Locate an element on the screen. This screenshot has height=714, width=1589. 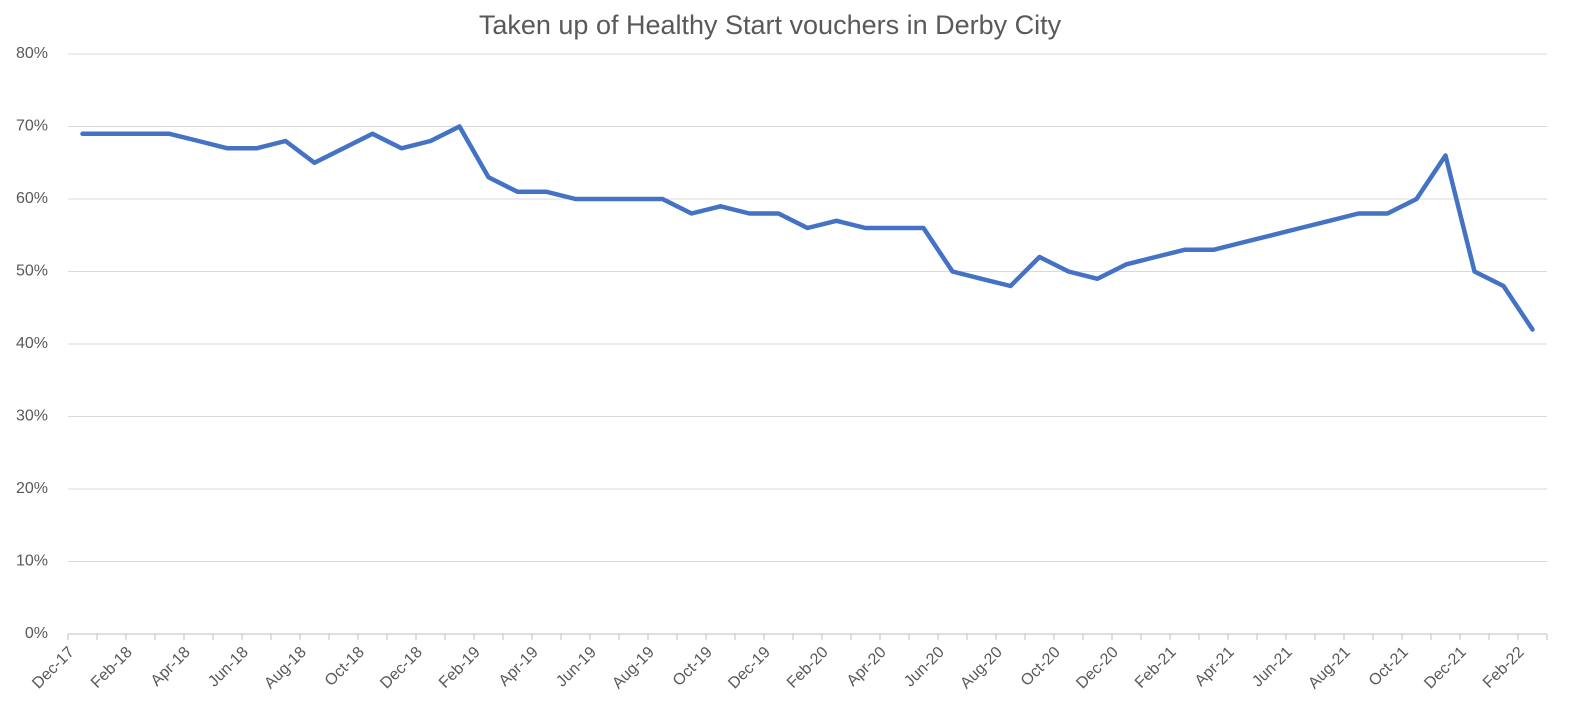
x-tick-label: Dec-21 is located at coordinates (1445, 668).